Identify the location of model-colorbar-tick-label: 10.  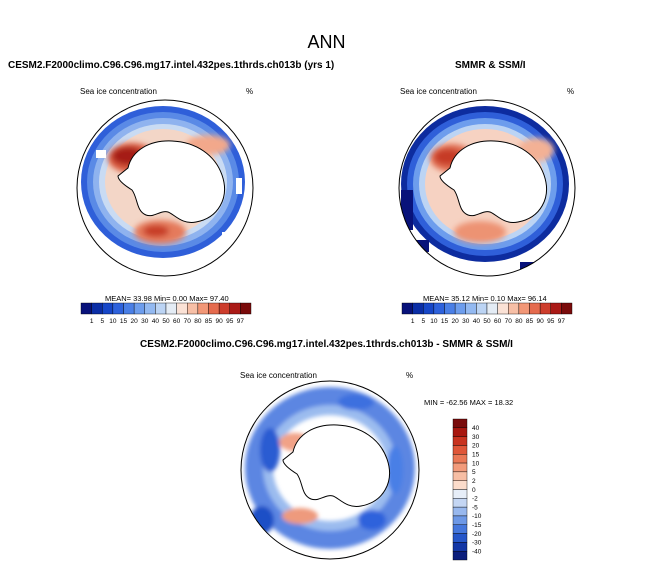
(113, 321).